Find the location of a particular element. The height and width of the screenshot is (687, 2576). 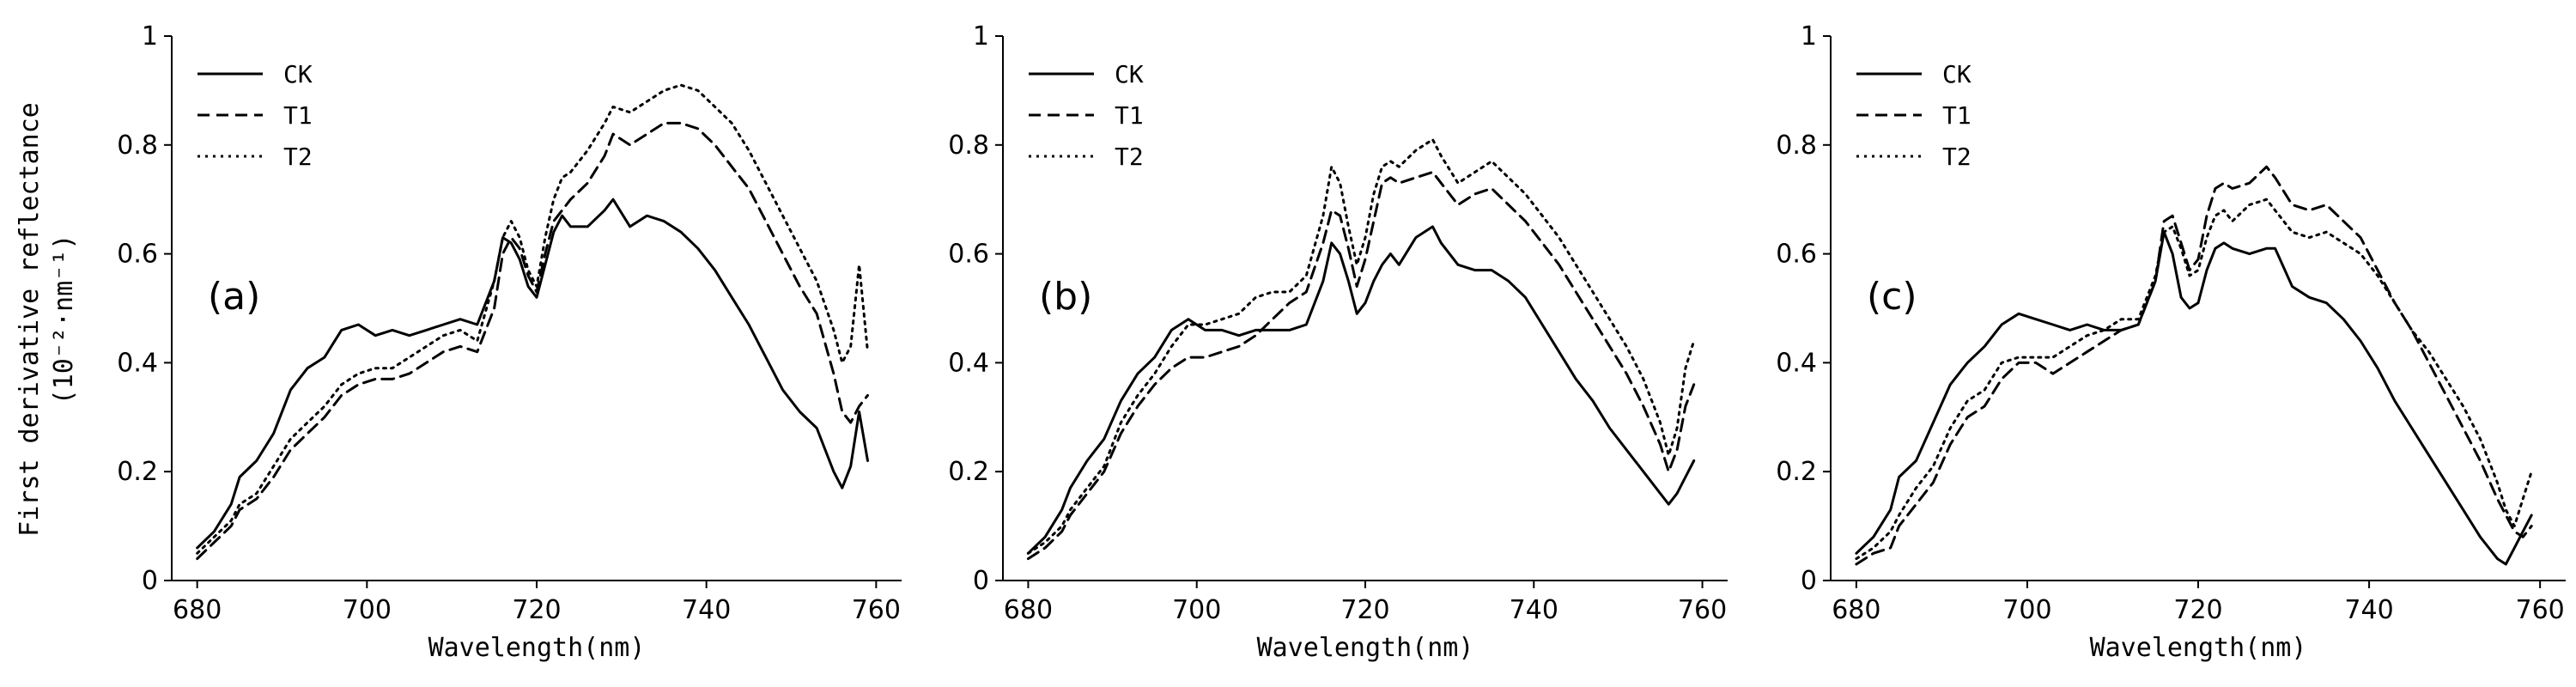

panel-label: (c) is located at coordinates (1892, 297).